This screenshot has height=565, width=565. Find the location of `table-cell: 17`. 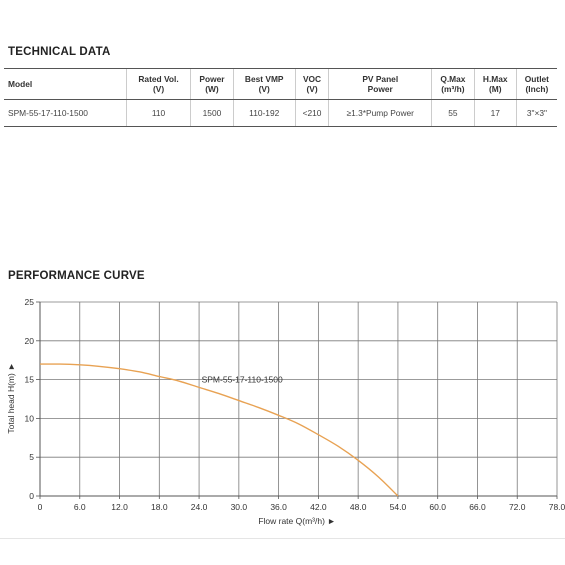

table-cell: 17 is located at coordinates (495, 113).